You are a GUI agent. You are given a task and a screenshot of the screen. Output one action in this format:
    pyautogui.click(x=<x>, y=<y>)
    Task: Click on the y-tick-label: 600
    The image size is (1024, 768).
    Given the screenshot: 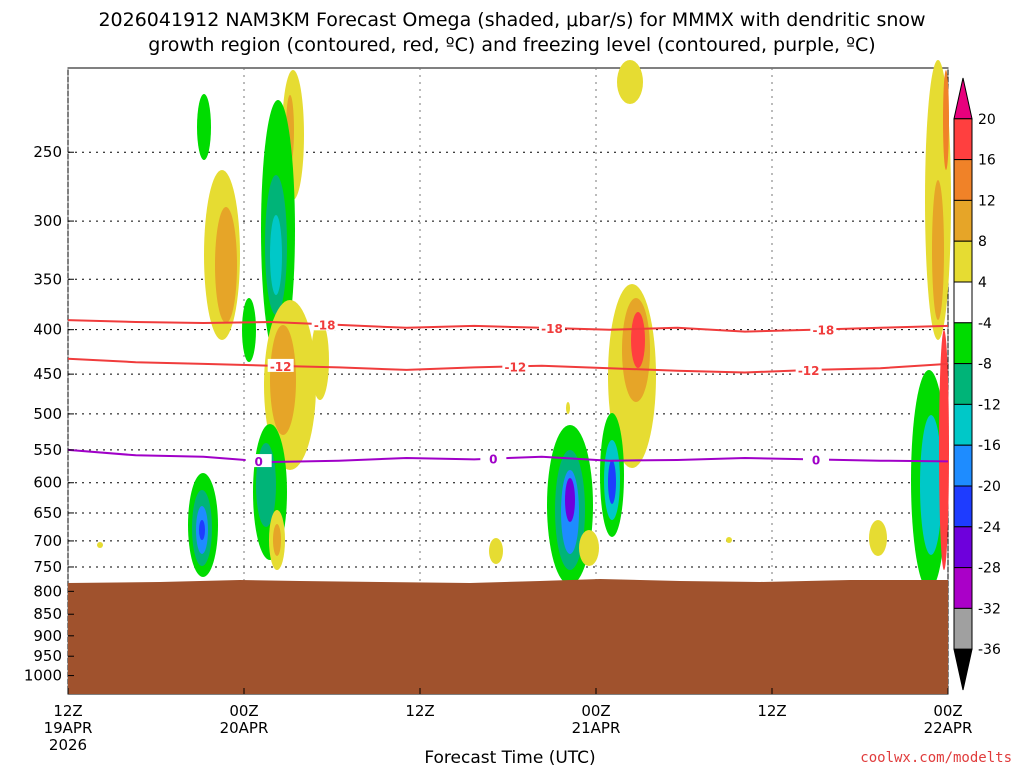 What is the action you would take?
    pyautogui.click(x=47, y=483)
    